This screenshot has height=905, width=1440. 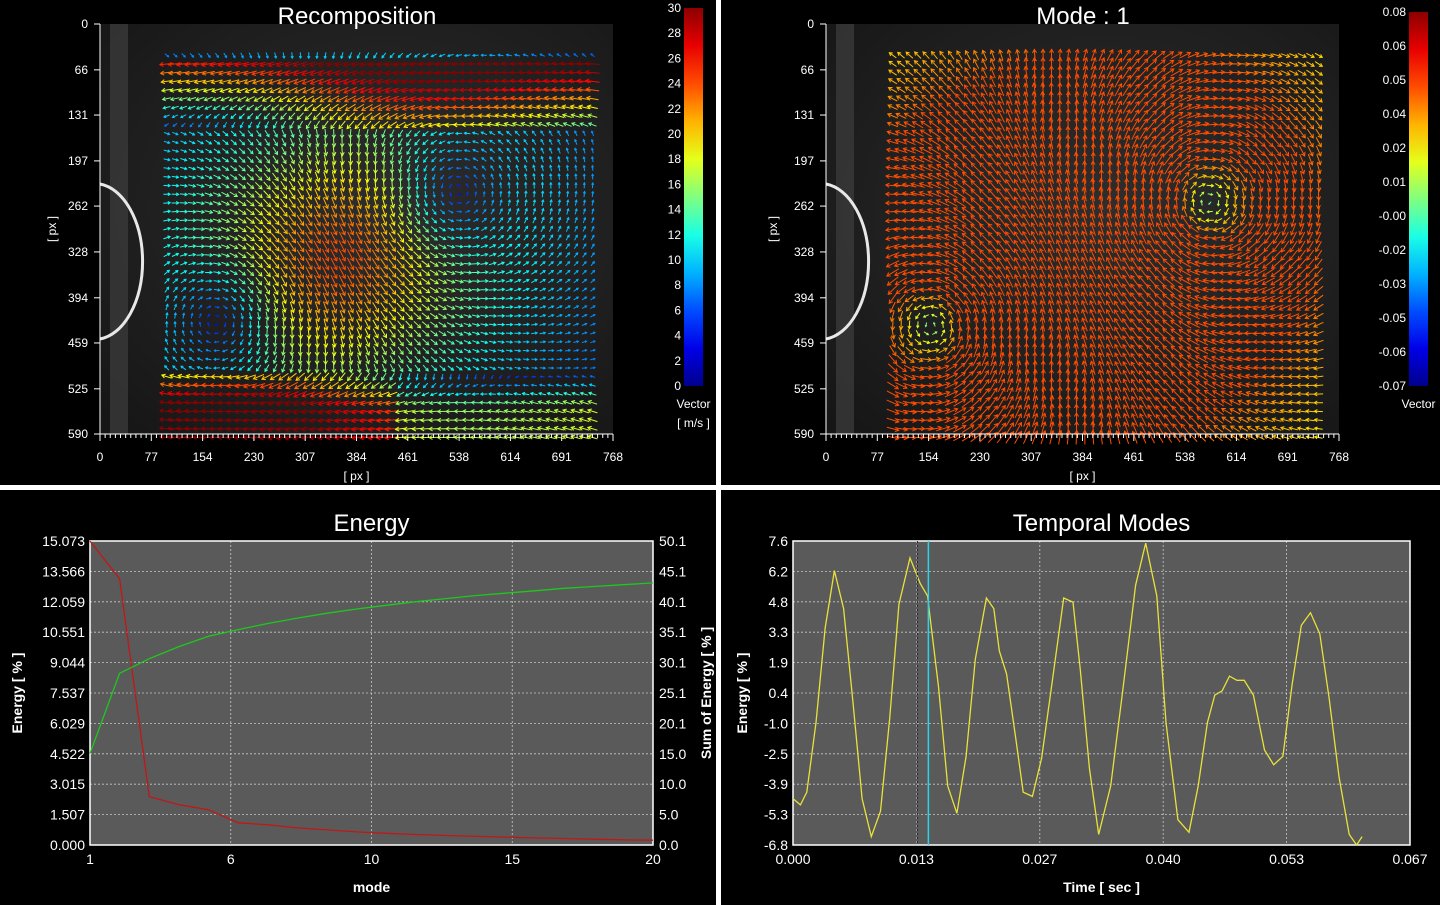 I want to click on x-tick-label: 691, so click(x=562, y=457).